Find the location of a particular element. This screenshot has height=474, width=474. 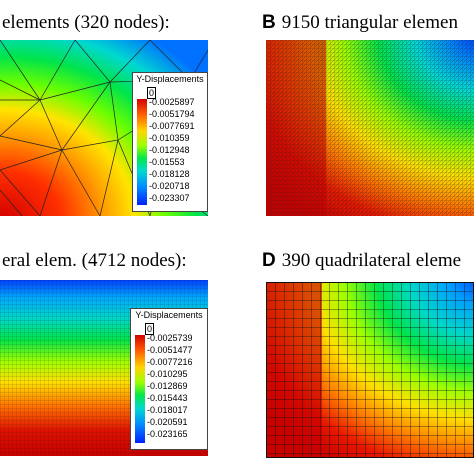

legend-c-tick: -0.015443 is located at coordinates (167, 398).